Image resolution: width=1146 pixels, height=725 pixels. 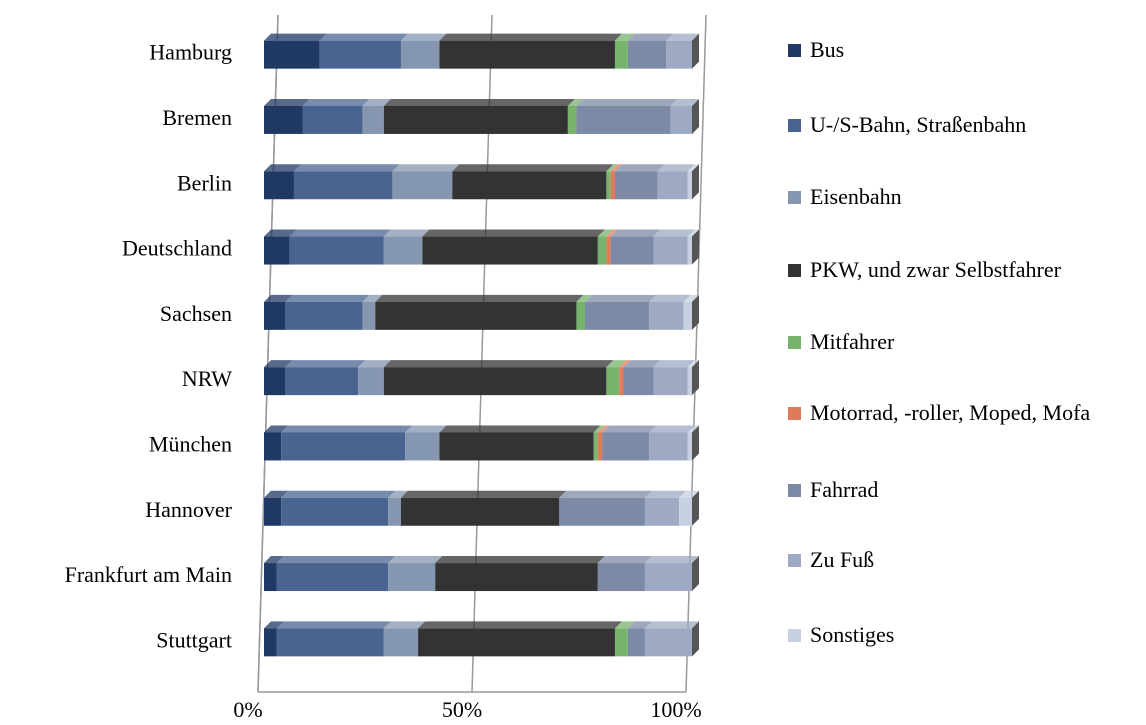 I want to click on legend-item: PKW, und zwar Selbstfahrer, so click(x=963, y=270).